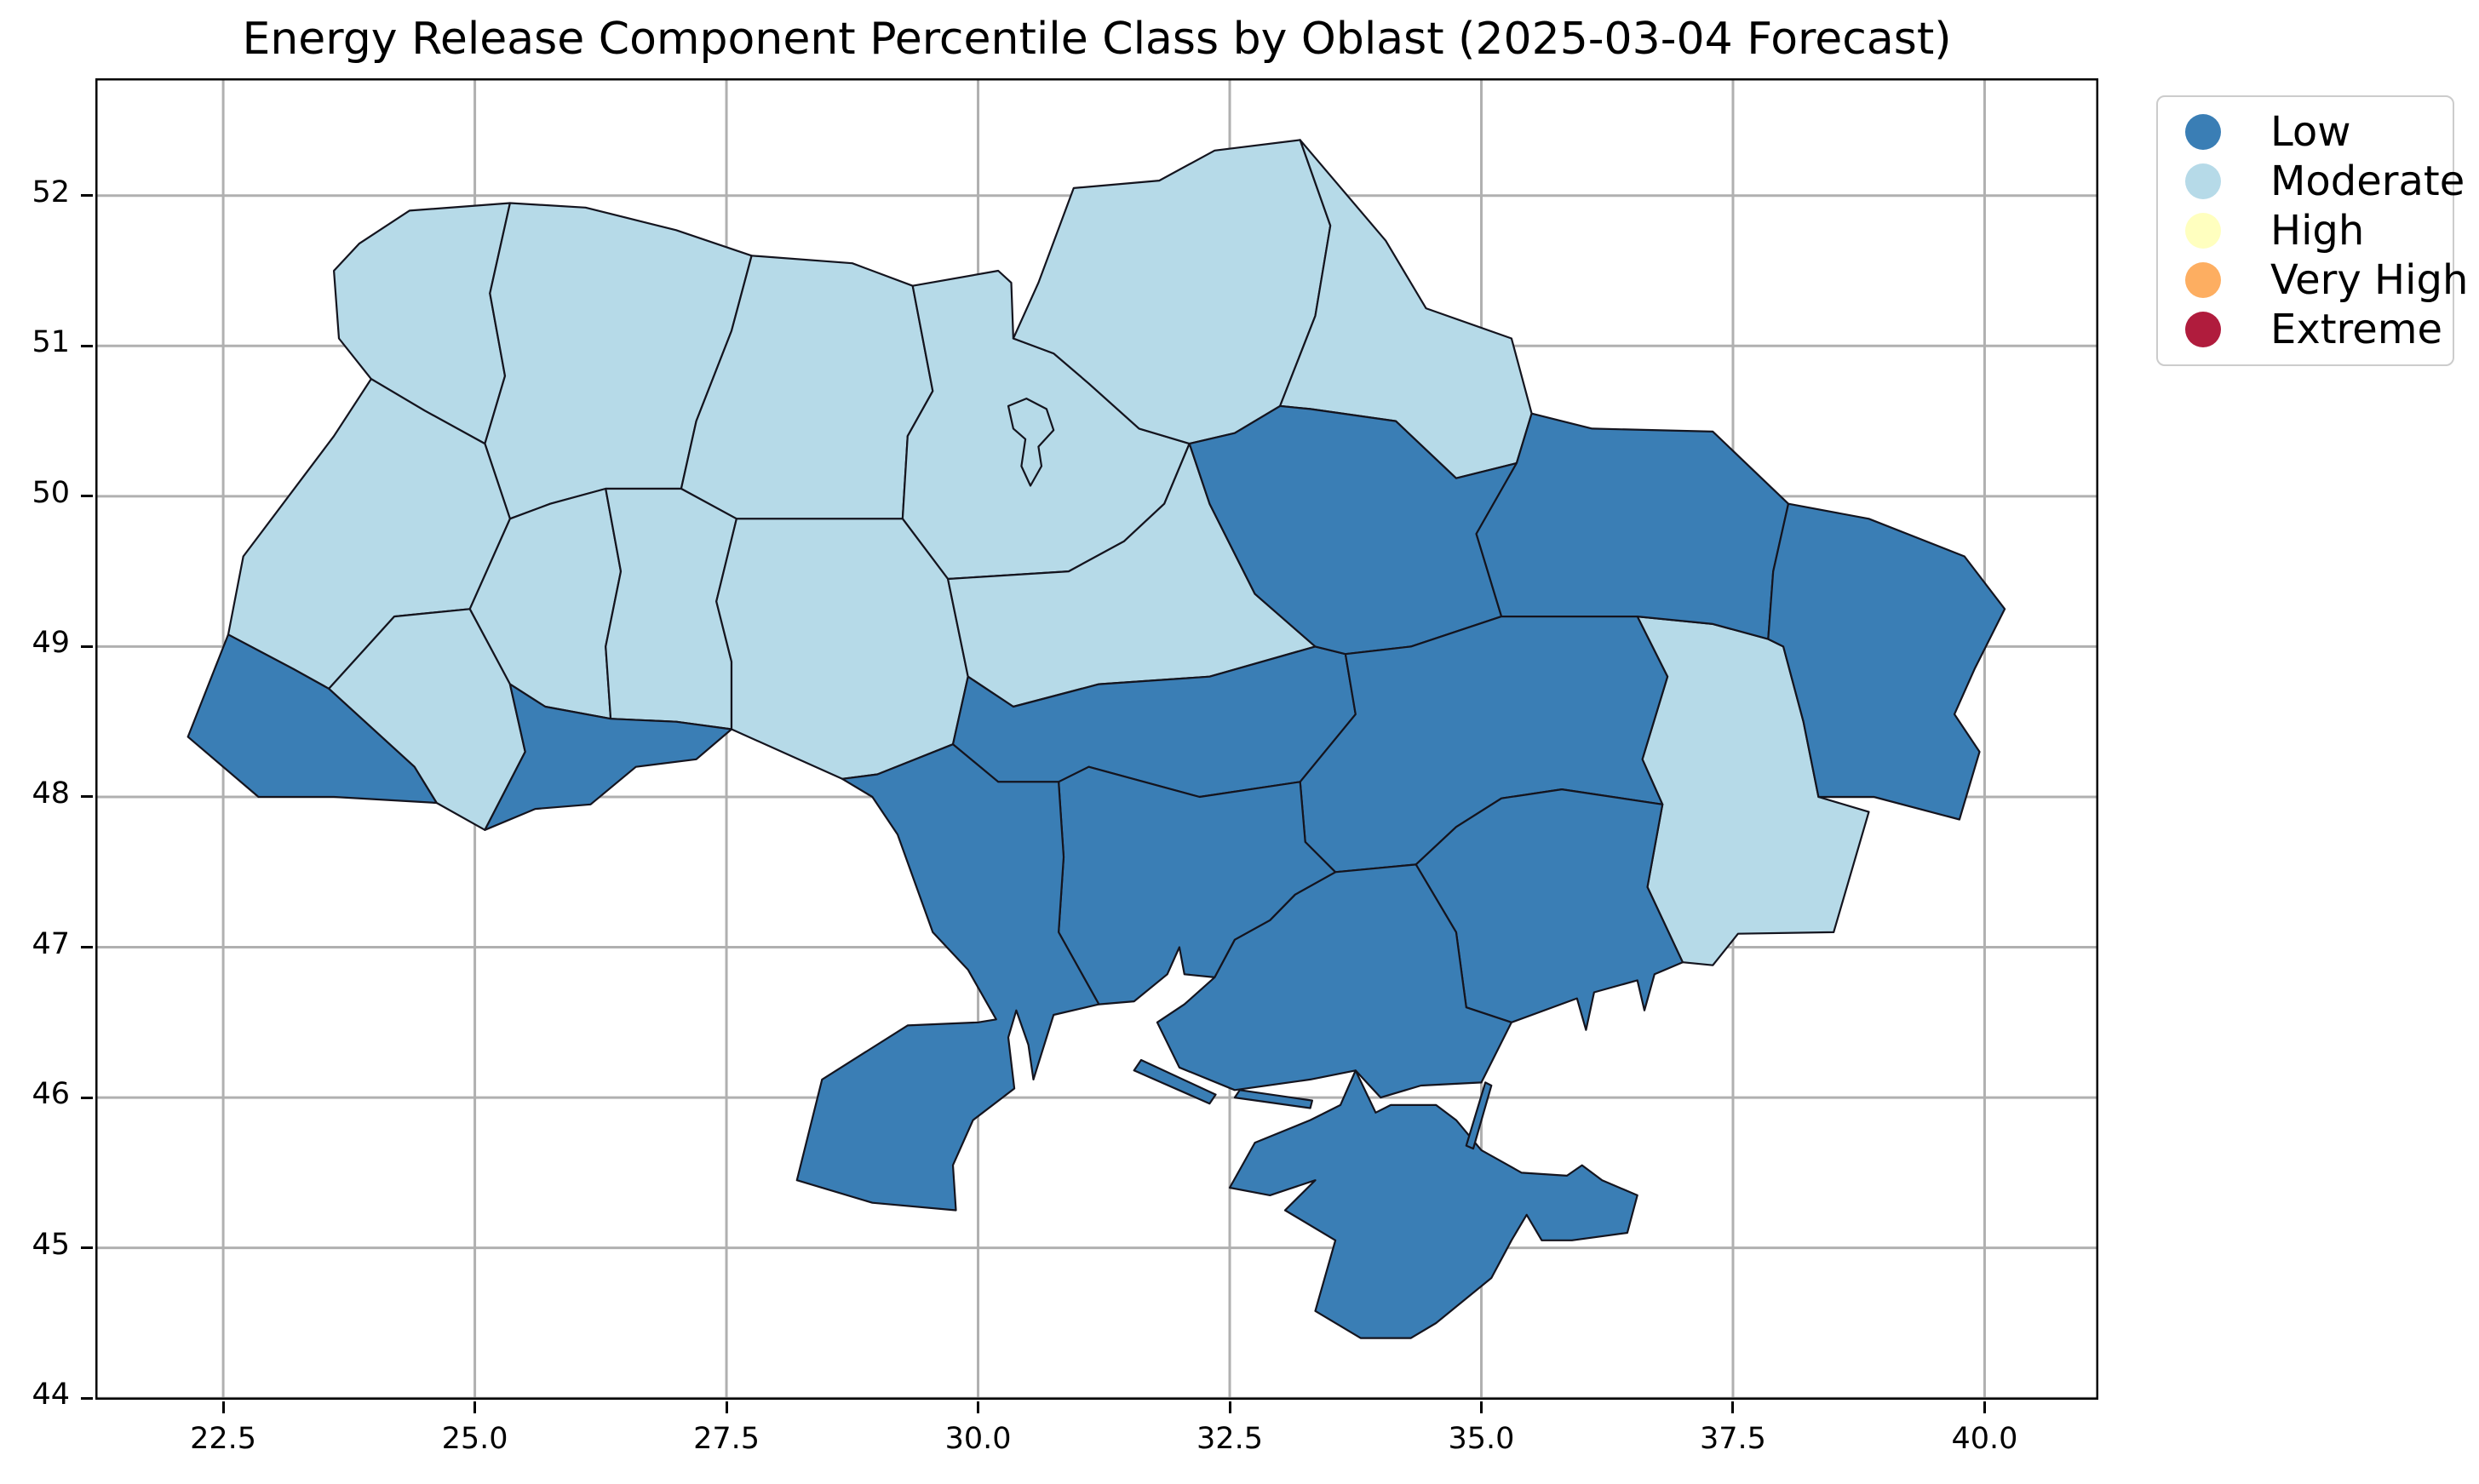 The image size is (2479, 1484). Describe the element at coordinates (474, 1439) in the screenshot. I see `x-tick-label-25: 25.0` at that location.